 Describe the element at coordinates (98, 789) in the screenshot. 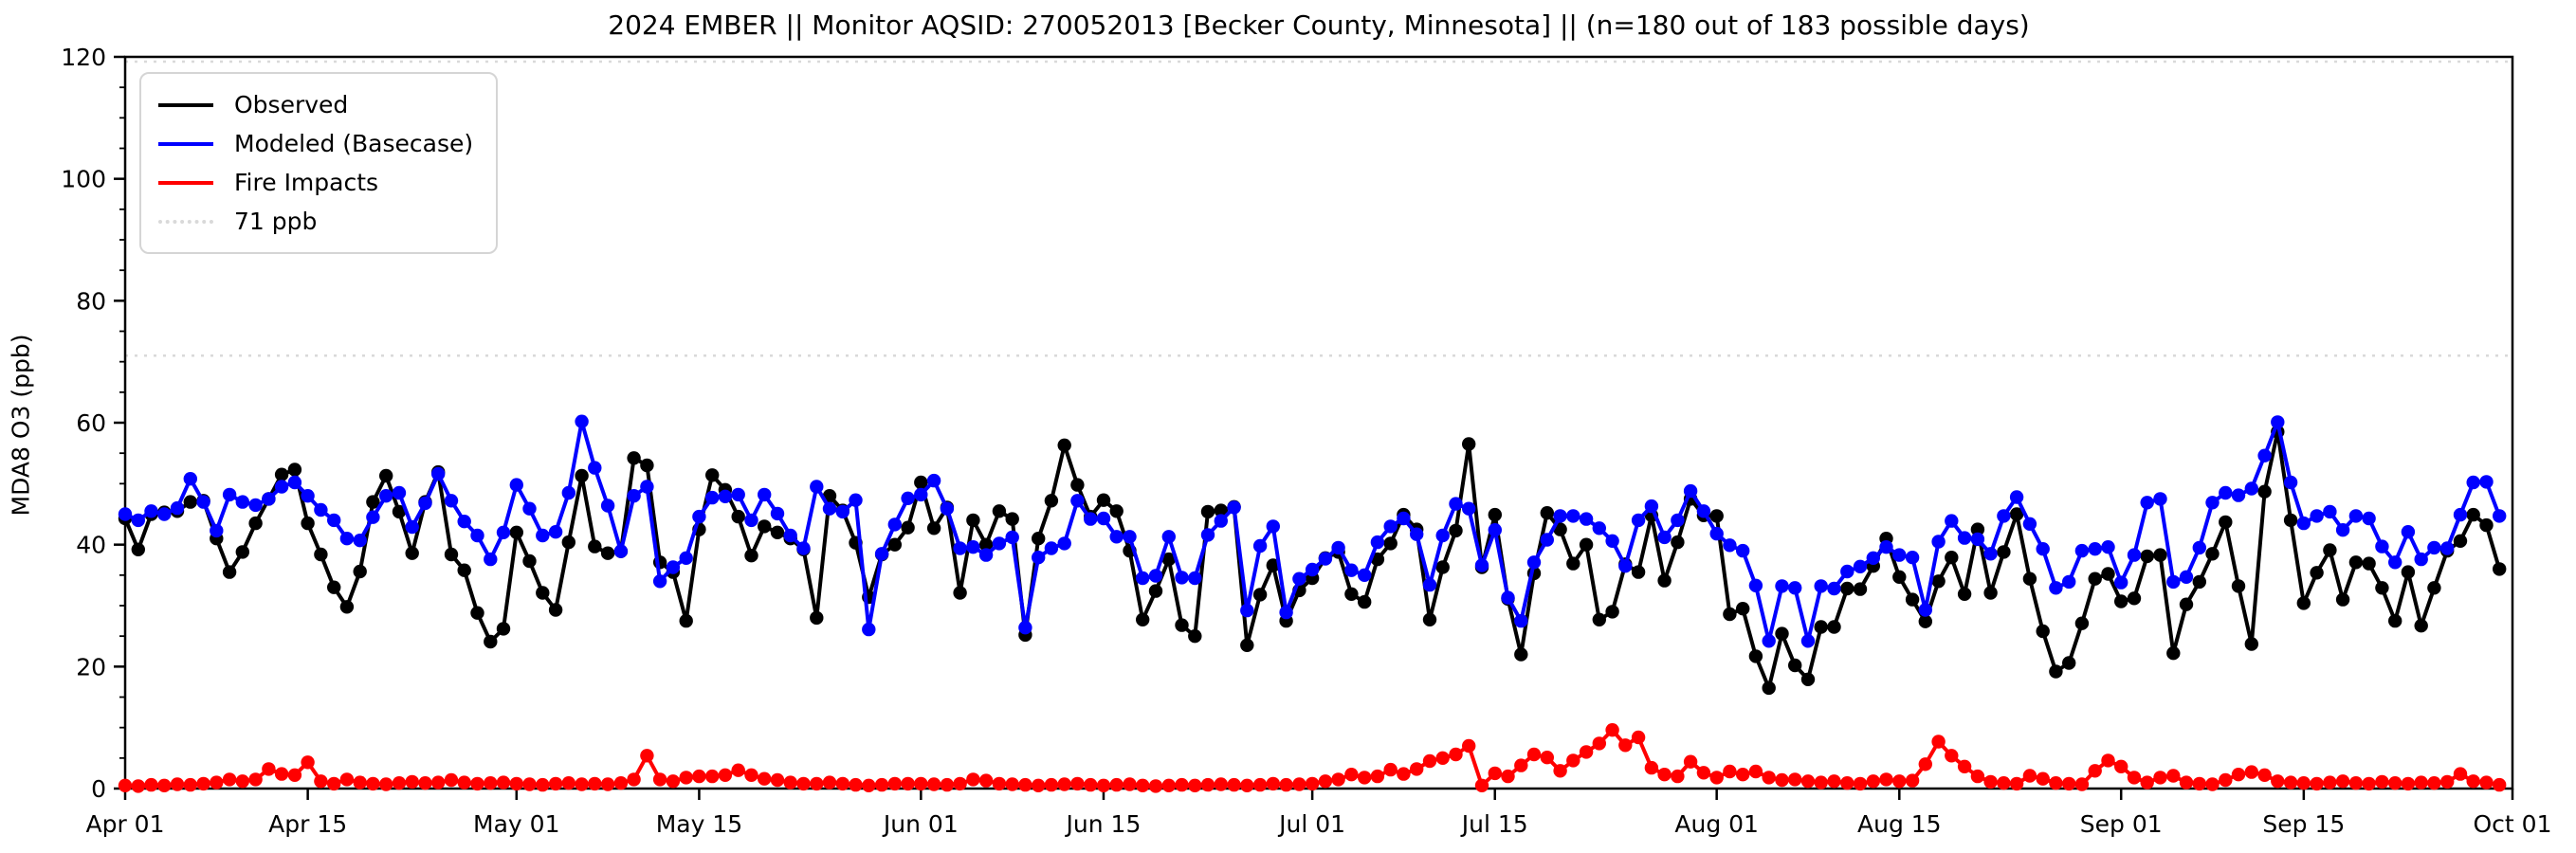

I see `y-tick-label: 0` at that location.